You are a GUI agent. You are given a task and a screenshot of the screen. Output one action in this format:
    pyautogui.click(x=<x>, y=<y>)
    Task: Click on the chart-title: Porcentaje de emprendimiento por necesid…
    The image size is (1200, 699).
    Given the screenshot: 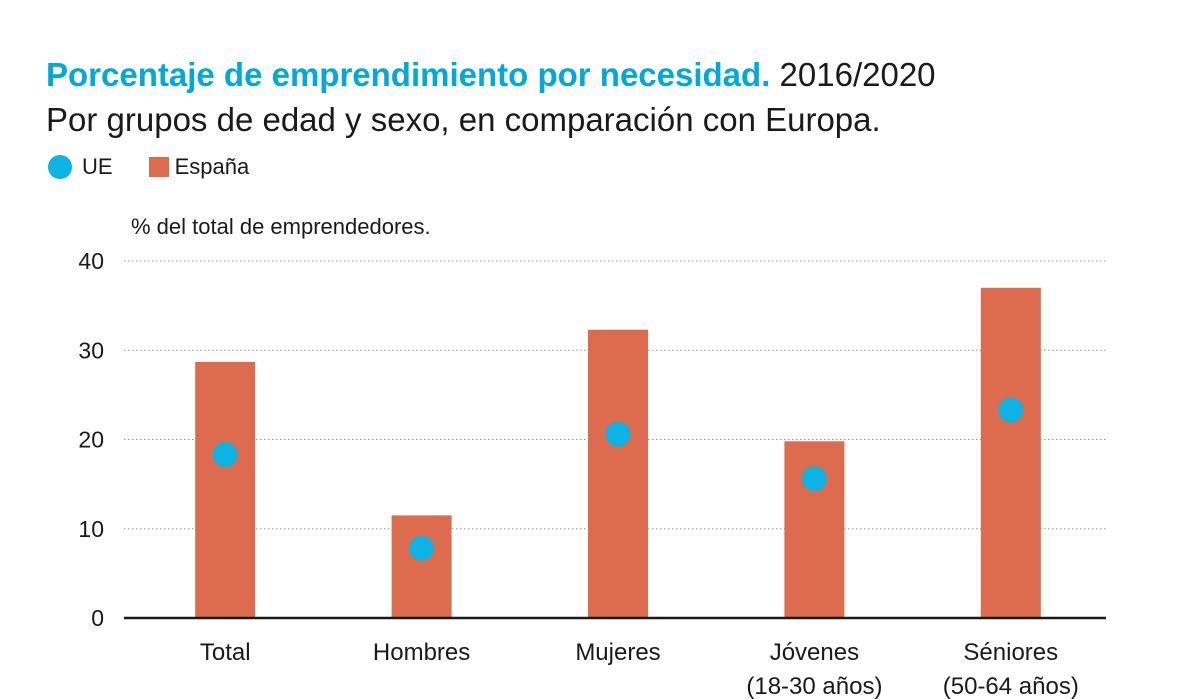 What is the action you would take?
    pyautogui.click(x=491, y=75)
    